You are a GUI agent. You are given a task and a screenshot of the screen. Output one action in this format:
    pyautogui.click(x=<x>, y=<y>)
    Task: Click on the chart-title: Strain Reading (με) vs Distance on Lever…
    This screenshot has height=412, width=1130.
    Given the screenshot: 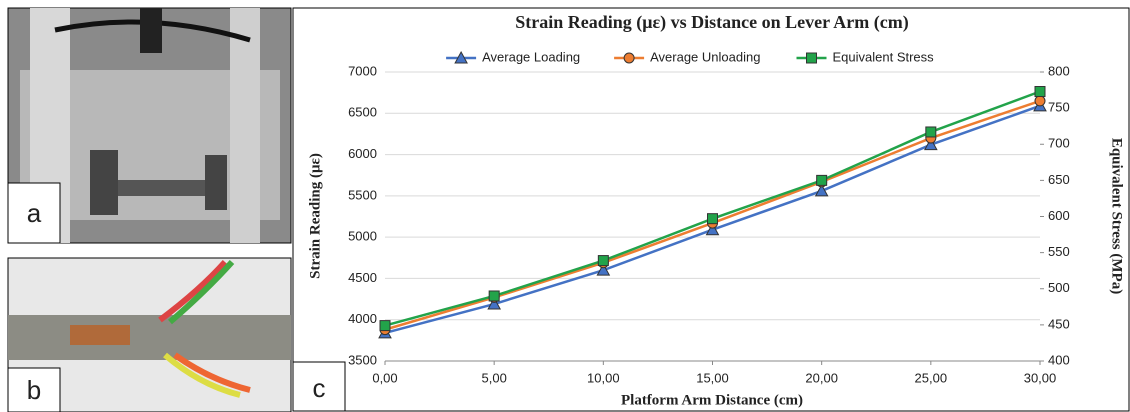 What is the action you would take?
    pyautogui.click(x=712, y=22)
    